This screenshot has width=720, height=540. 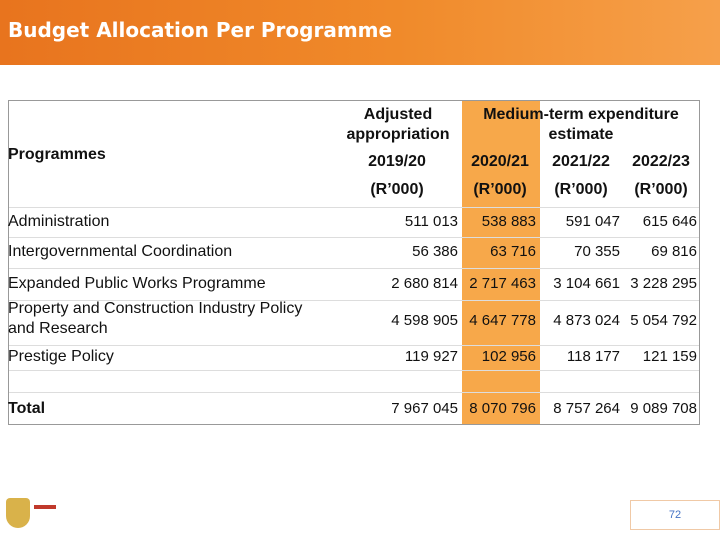 I want to click on cell: 3 104 661, so click(x=586, y=283).